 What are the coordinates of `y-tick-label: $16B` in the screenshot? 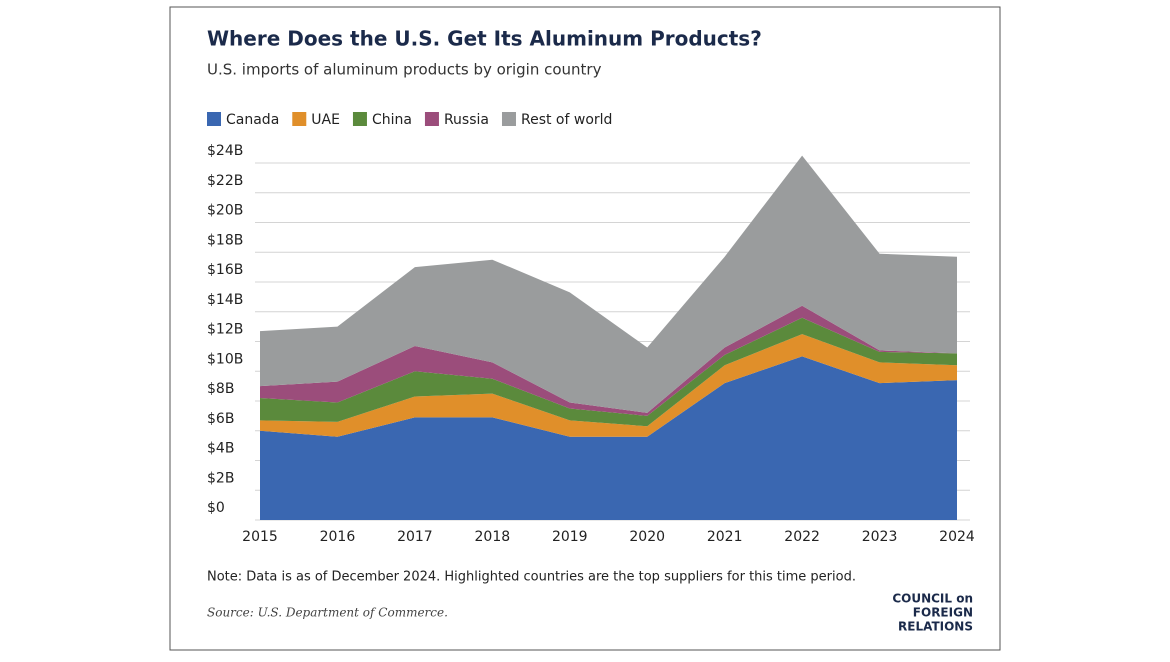 It's located at (225, 270).